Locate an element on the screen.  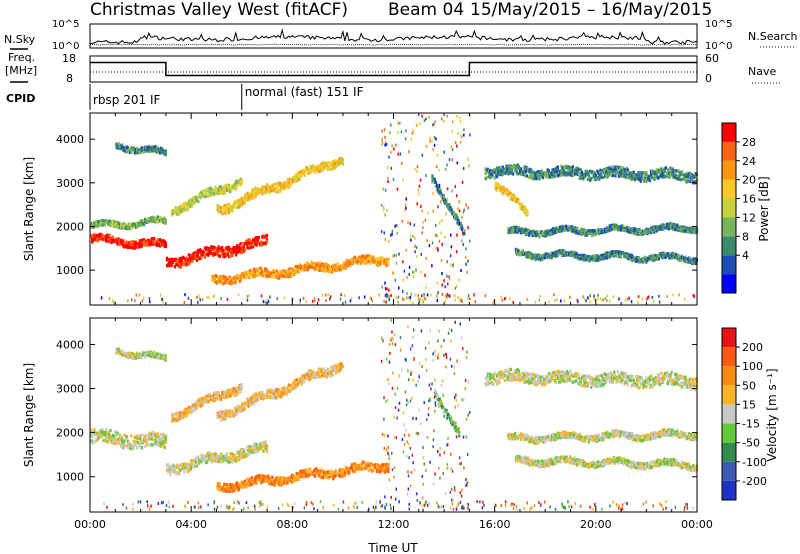
y-tick-label: 3000 is located at coordinates (70, 183).